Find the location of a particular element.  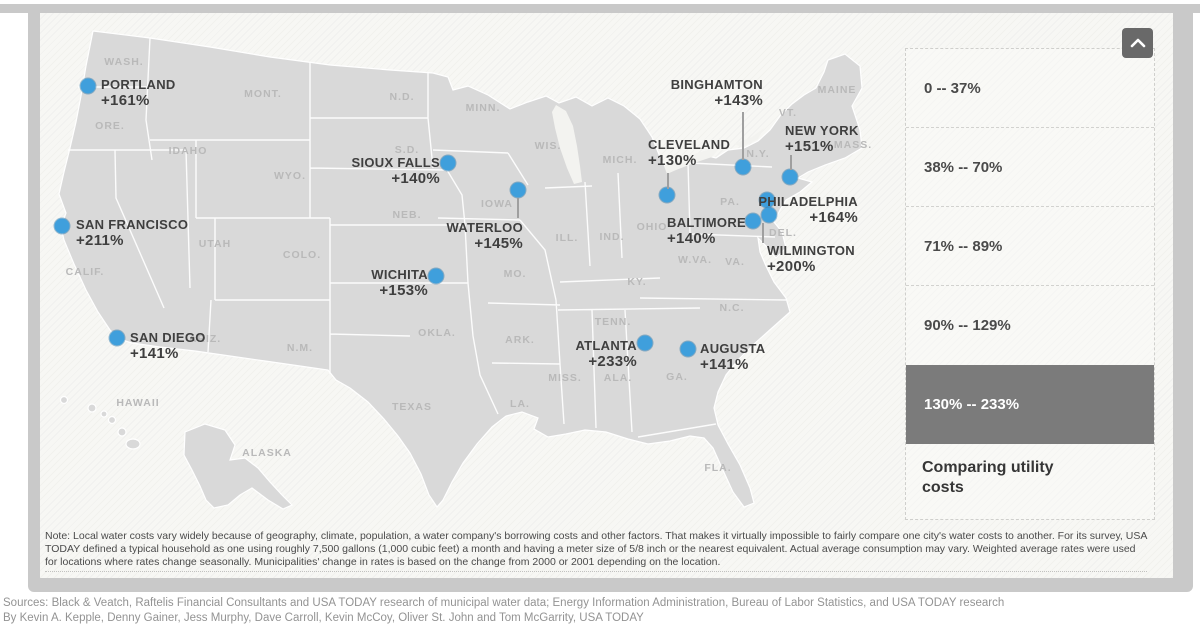

city-value: +211% is located at coordinates (100, 240).